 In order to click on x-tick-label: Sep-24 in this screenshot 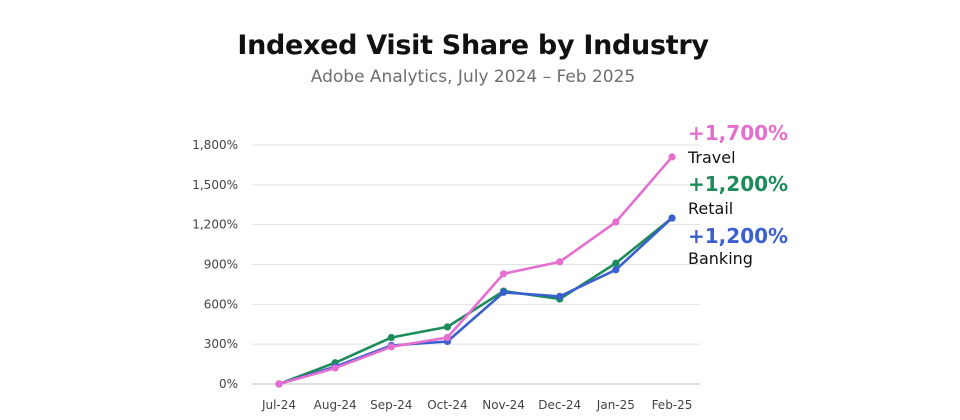, I will do `click(391, 405)`.